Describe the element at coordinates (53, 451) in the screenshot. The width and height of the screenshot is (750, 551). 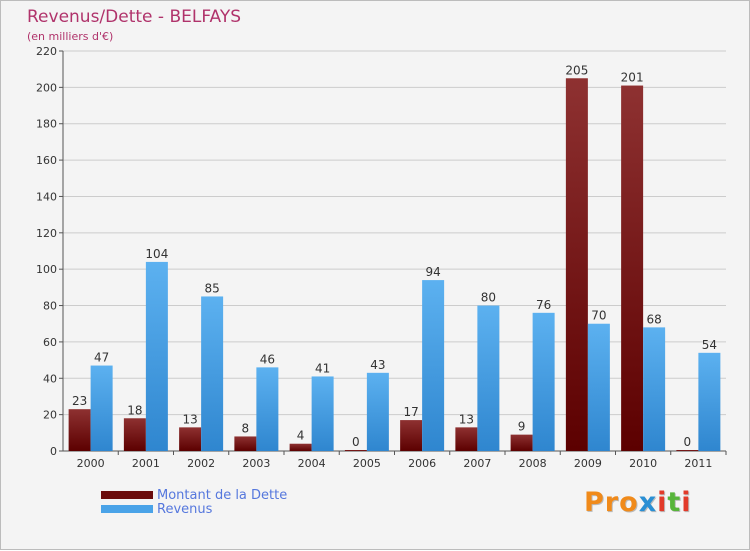
I see `y-tick-label: 0` at that location.